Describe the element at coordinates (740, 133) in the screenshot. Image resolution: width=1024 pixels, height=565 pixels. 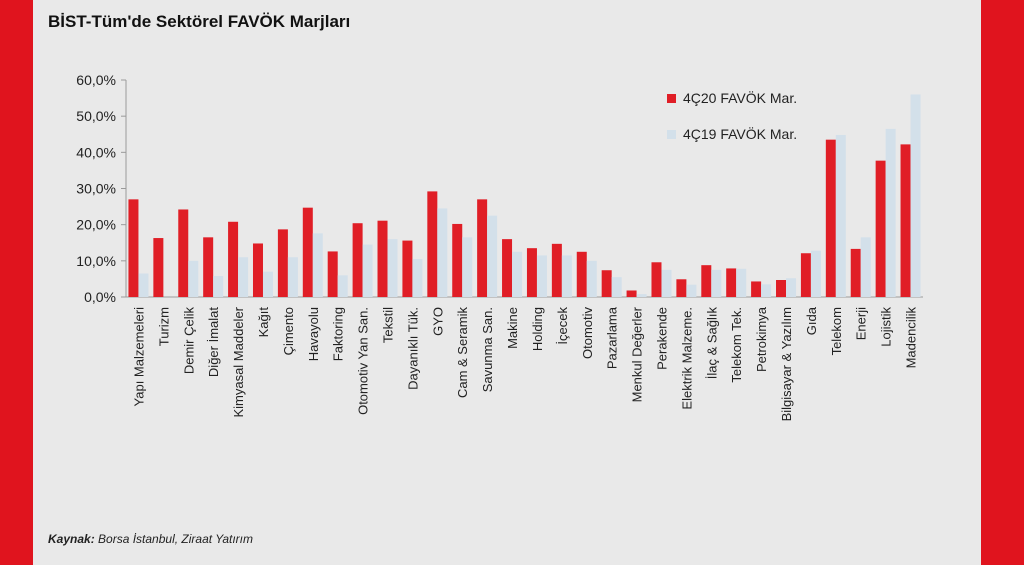
I see `legend-label-2: 4Ç19 FAVÖK Mar.` at that location.